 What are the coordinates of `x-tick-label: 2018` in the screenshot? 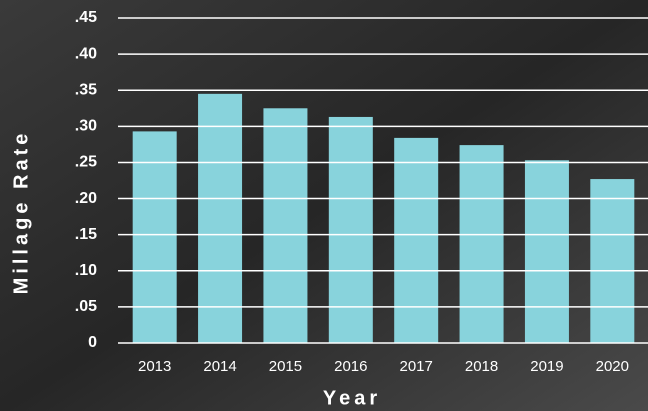 It's located at (481, 366).